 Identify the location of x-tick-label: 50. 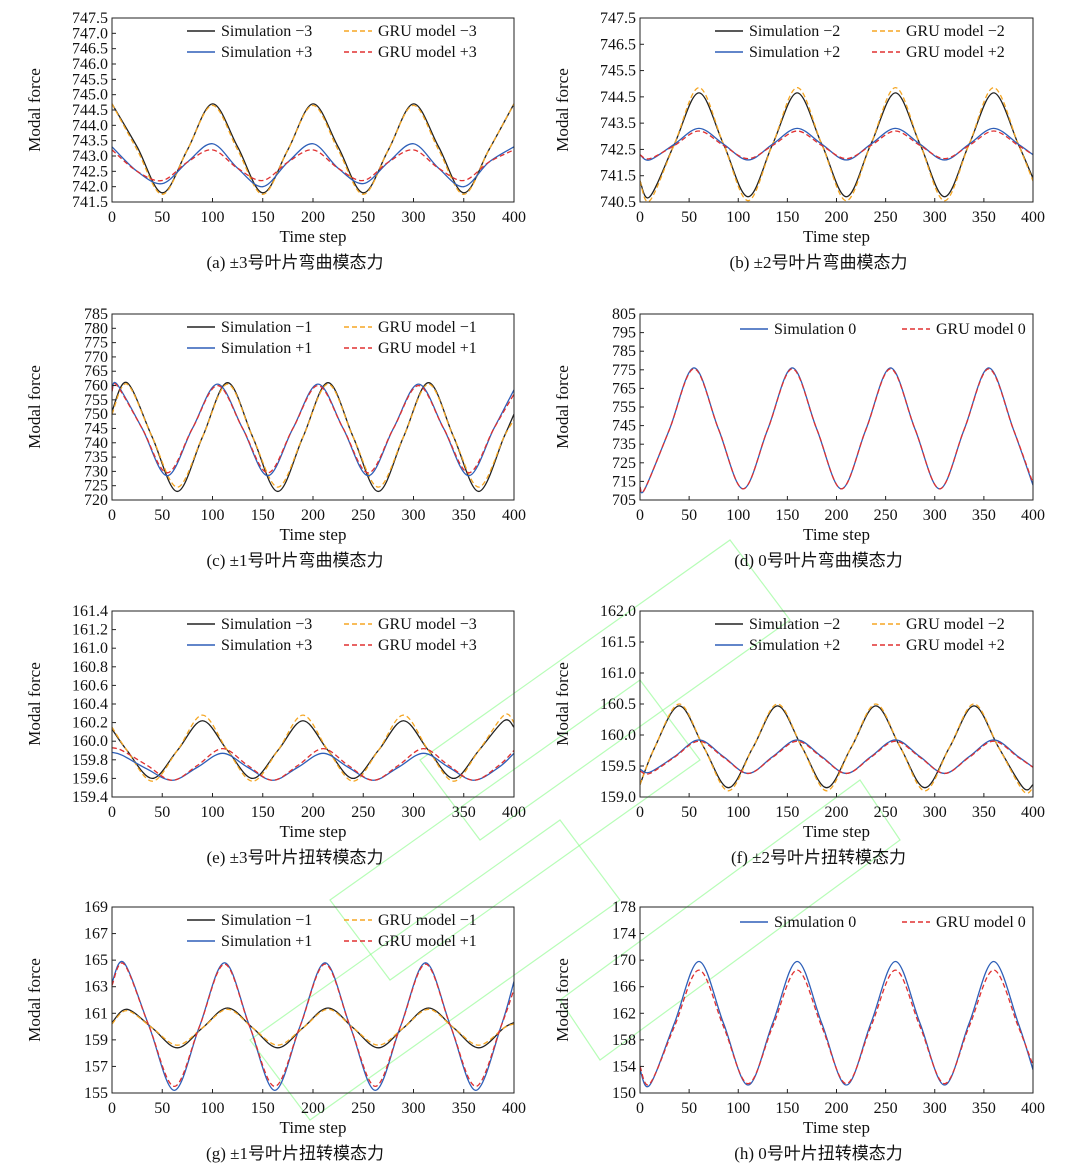
(162, 217).